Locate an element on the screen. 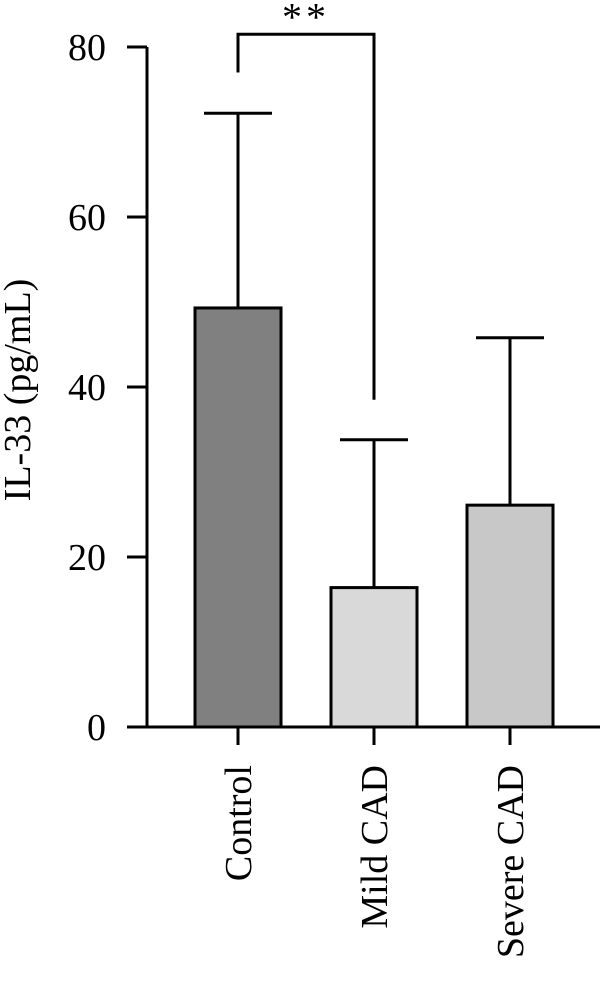 Image resolution: width=600 pixels, height=982 pixels. significance-bracket is located at coordinates (306, 216).